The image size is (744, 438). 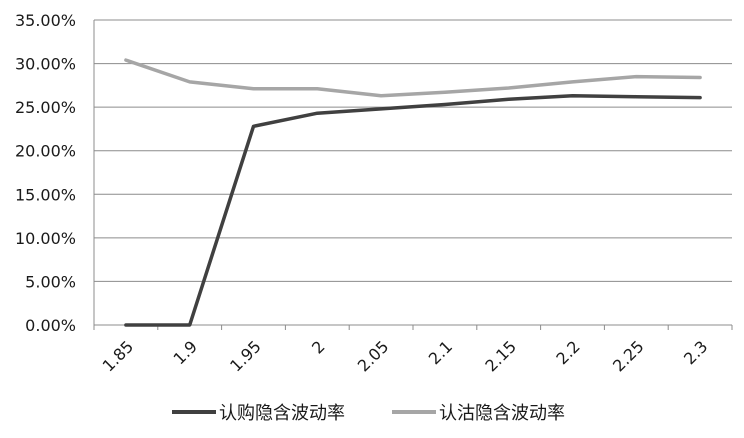 I want to click on legend: 认购隐含波动率 认沽隐含波动率, so click(x=368, y=413).